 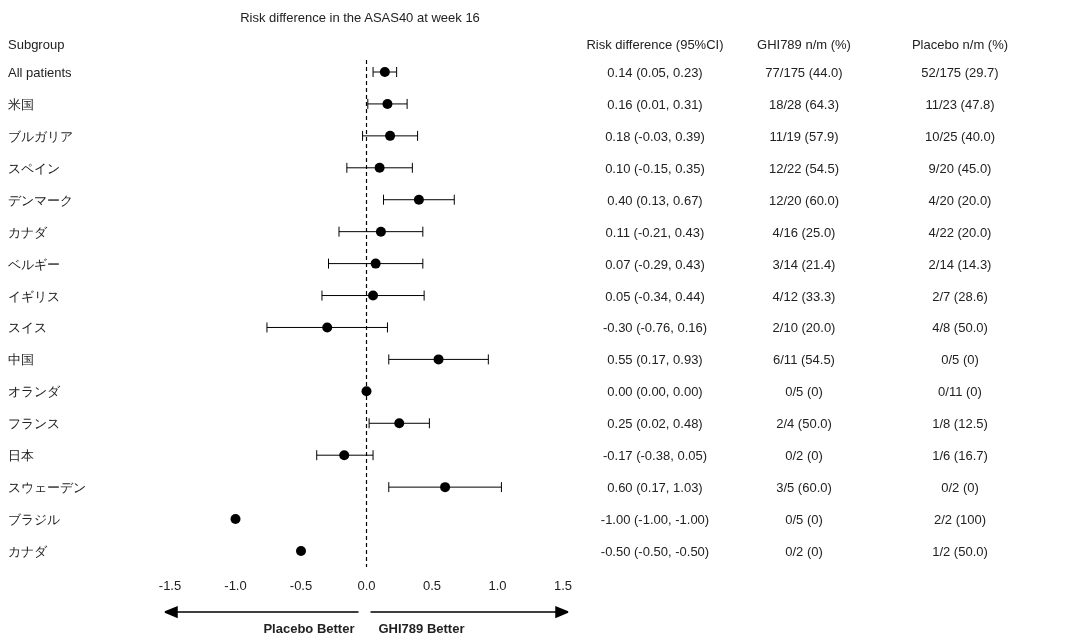 What do you see at coordinates (47, 488) in the screenshot?
I see `y-tick-label: スウェーデン` at bounding box center [47, 488].